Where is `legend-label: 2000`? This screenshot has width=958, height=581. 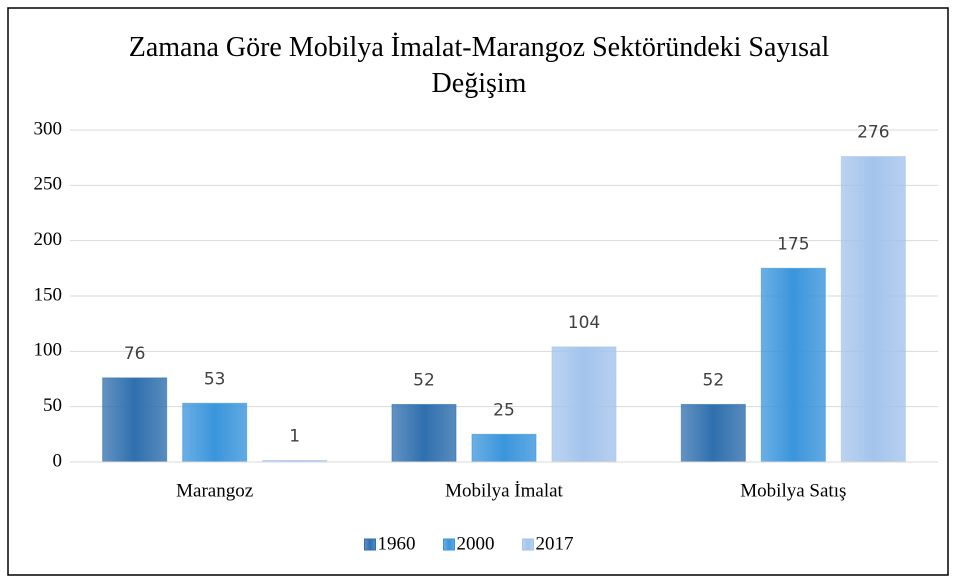 legend-label: 2000 is located at coordinates (476, 543).